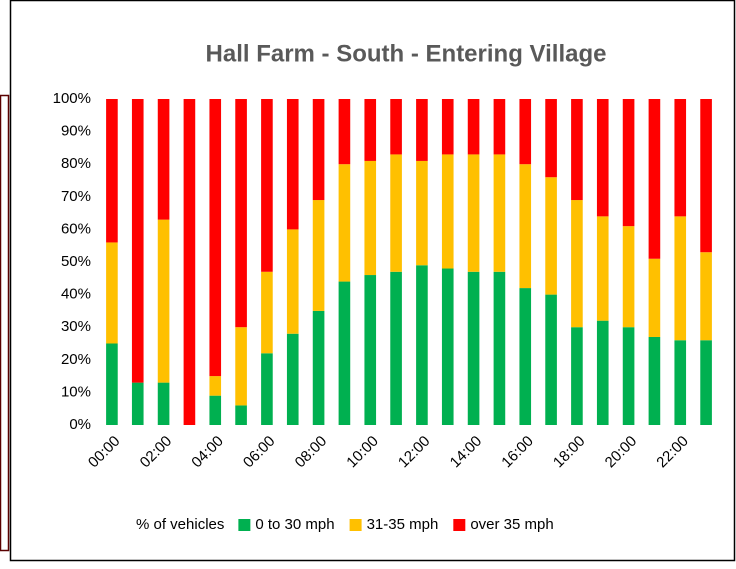  I want to click on y-tick-label: 80%, so click(76, 163).